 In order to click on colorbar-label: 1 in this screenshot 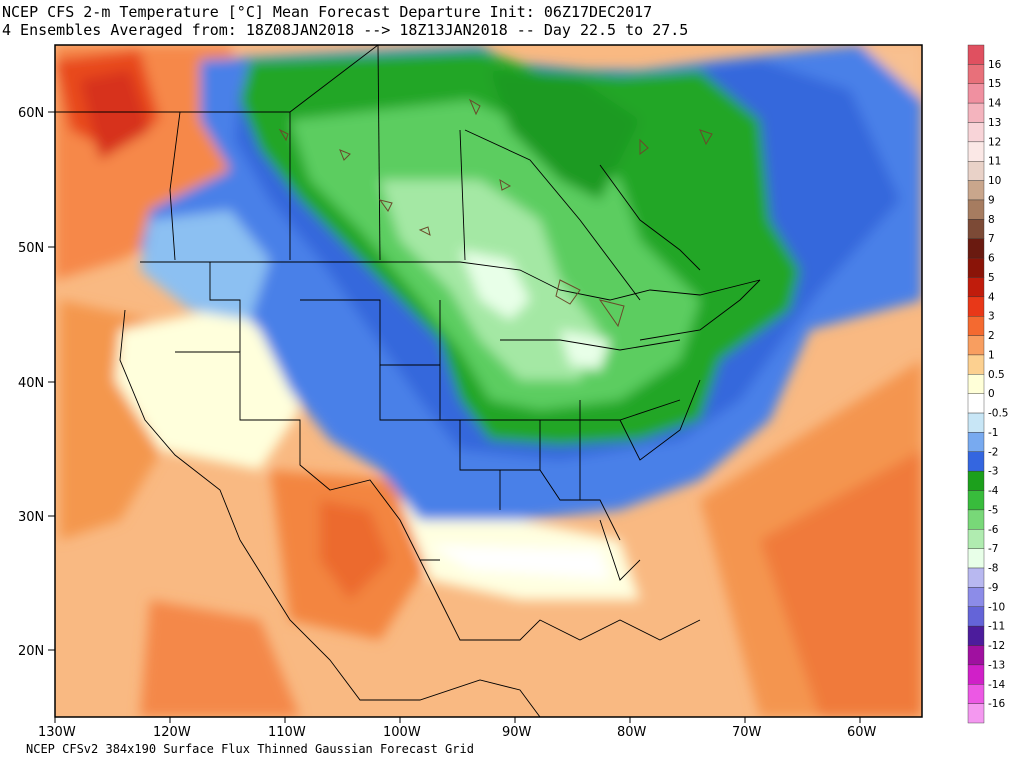, I will do `click(991, 355)`.